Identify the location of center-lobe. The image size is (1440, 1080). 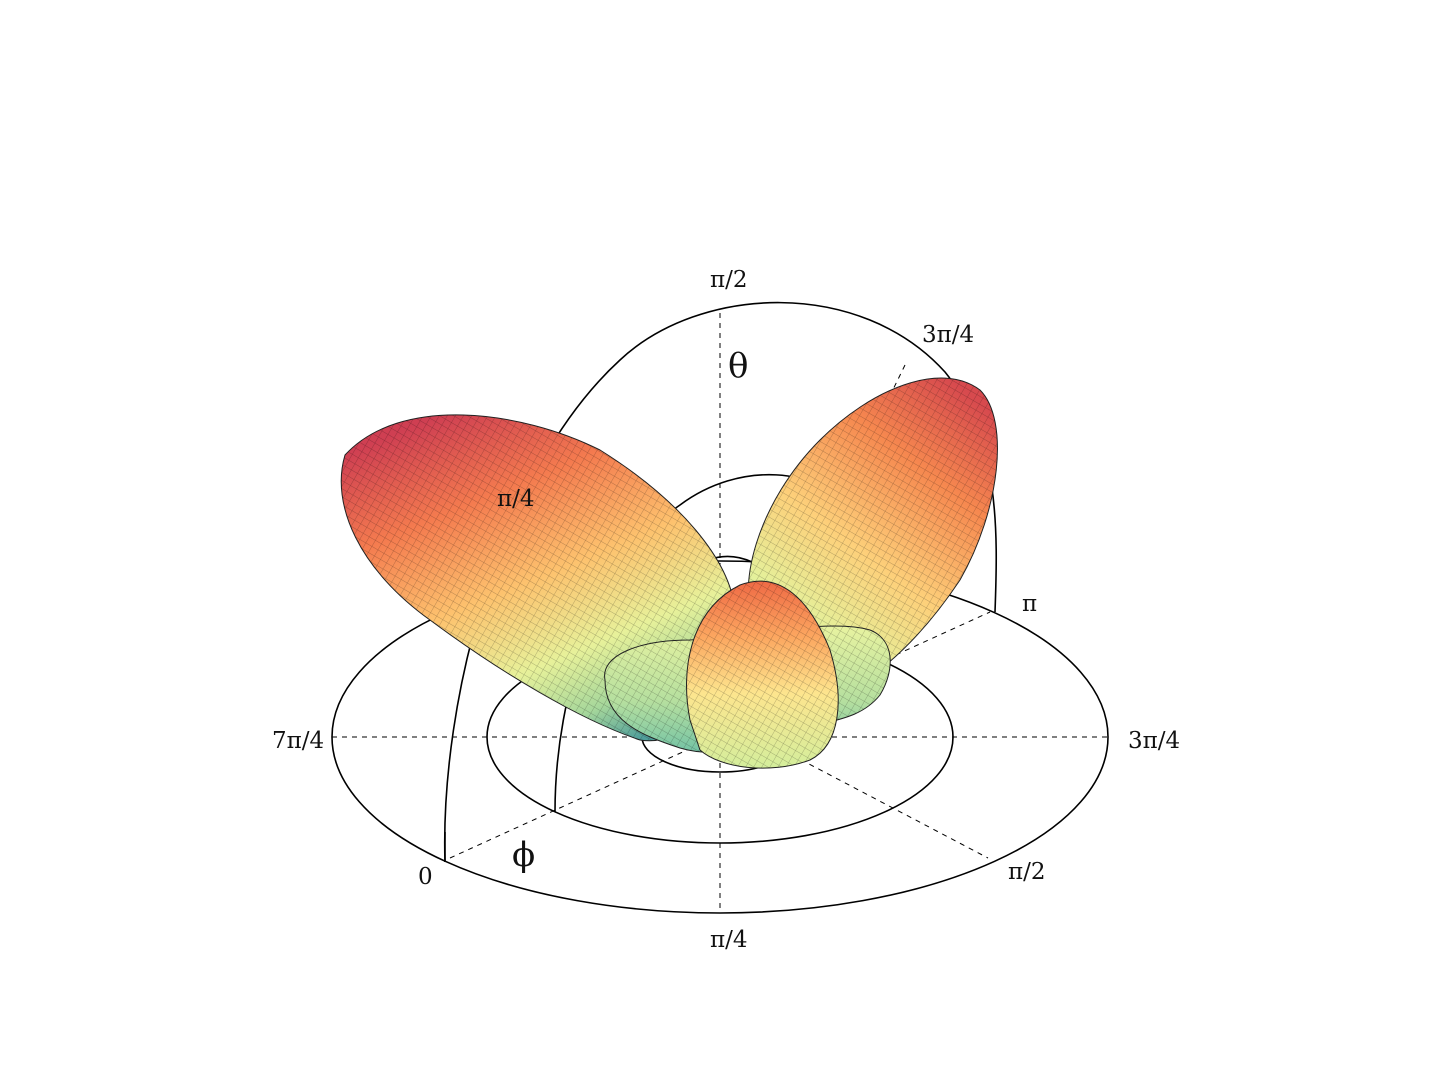
(762, 674).